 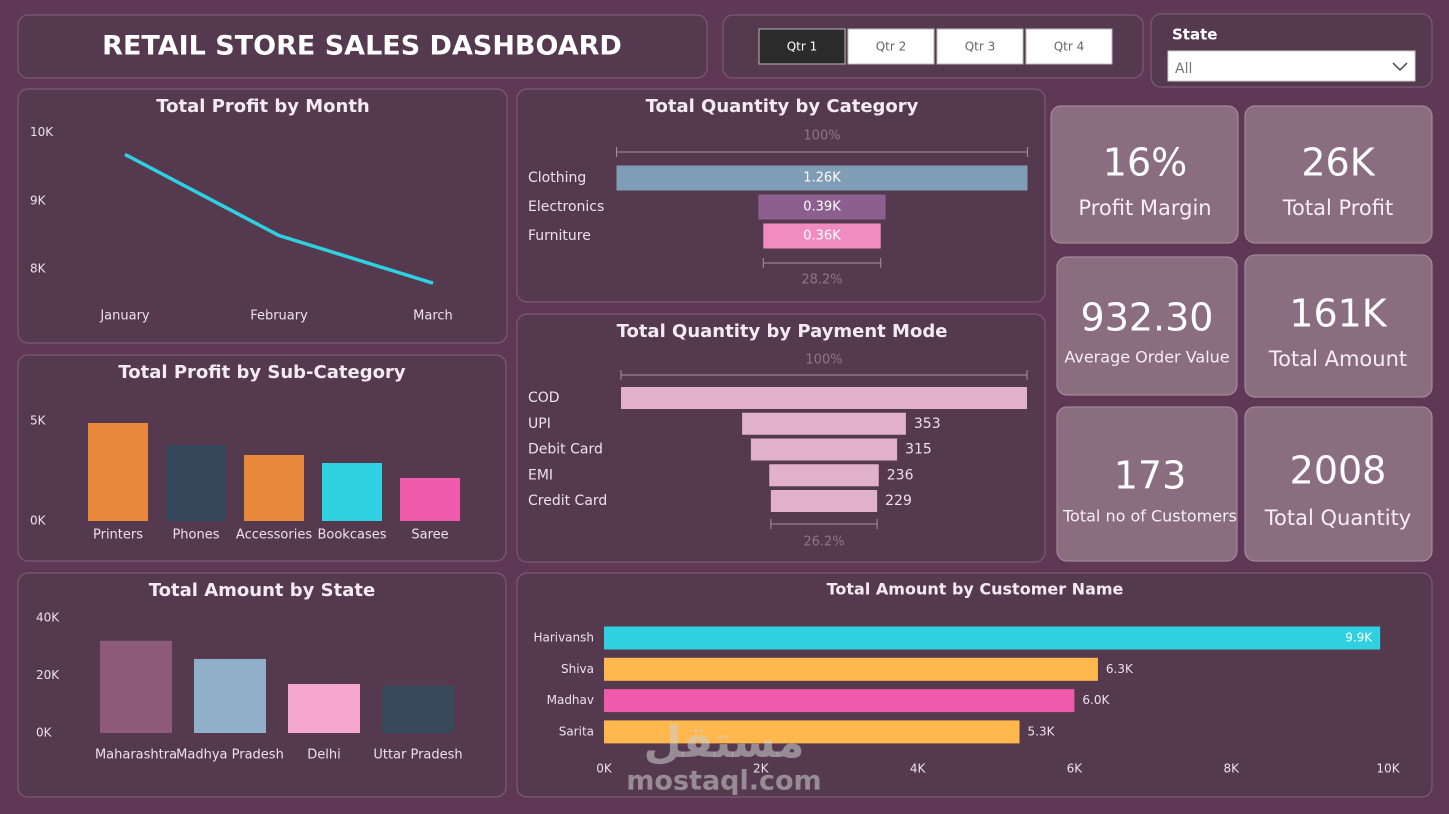 What do you see at coordinates (823, 542) in the screenshot?
I see `funnel-bottom-percent: 26.2%` at bounding box center [823, 542].